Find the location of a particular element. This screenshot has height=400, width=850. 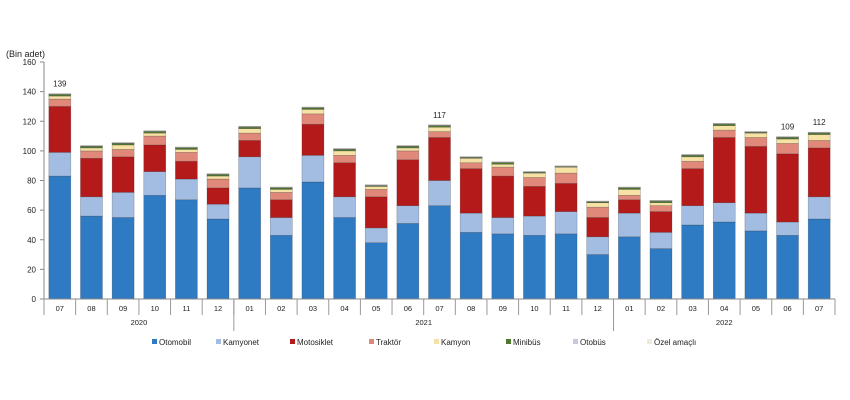

y-axis: 0 20 40 60 80 100 120 140 160 is located at coordinates (34, 181).